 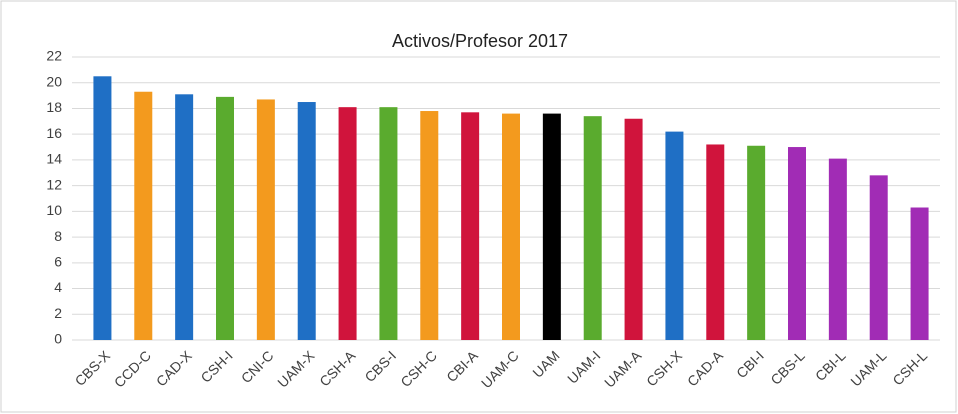 What do you see at coordinates (54, 81) in the screenshot?
I see `y-tick-label: 20` at bounding box center [54, 81].